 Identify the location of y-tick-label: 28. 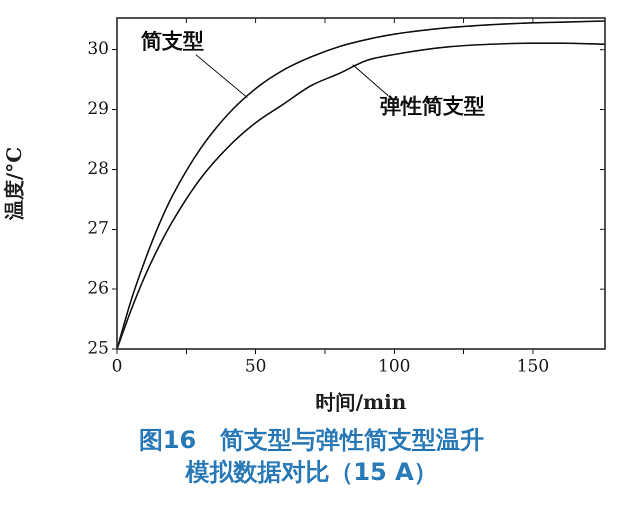
(98, 168).